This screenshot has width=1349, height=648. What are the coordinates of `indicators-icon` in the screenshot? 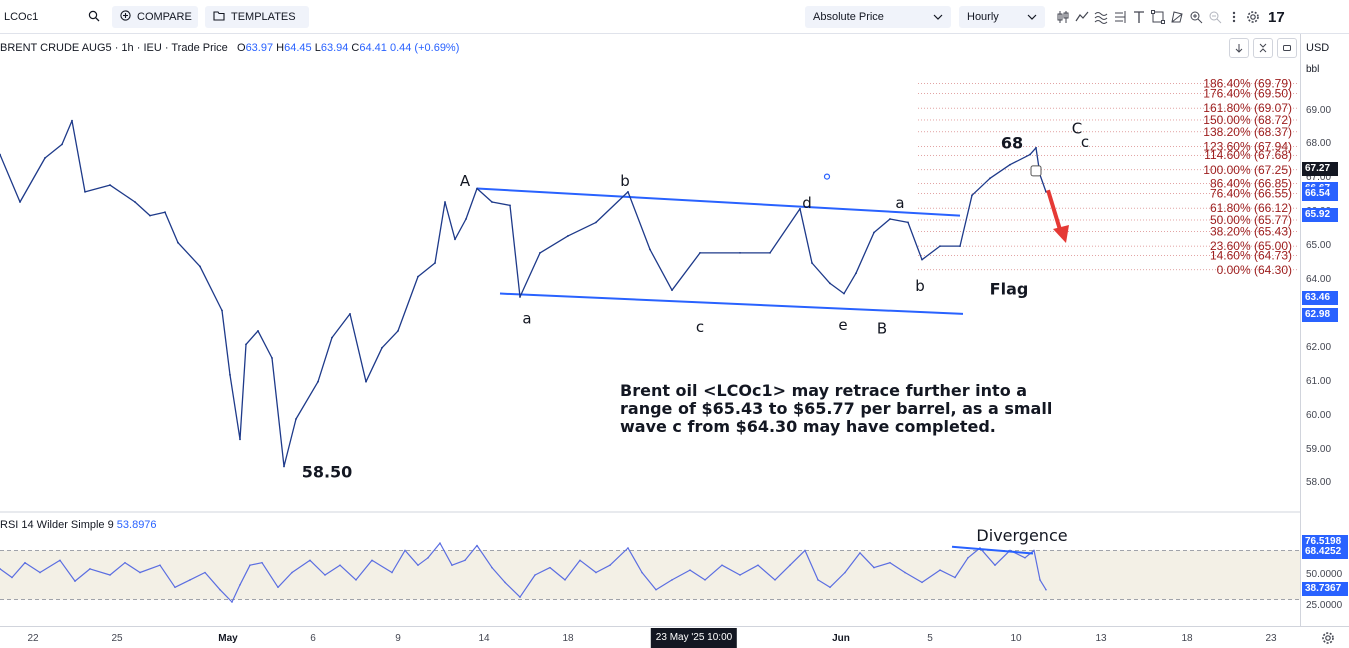 It's located at (1082, 17).